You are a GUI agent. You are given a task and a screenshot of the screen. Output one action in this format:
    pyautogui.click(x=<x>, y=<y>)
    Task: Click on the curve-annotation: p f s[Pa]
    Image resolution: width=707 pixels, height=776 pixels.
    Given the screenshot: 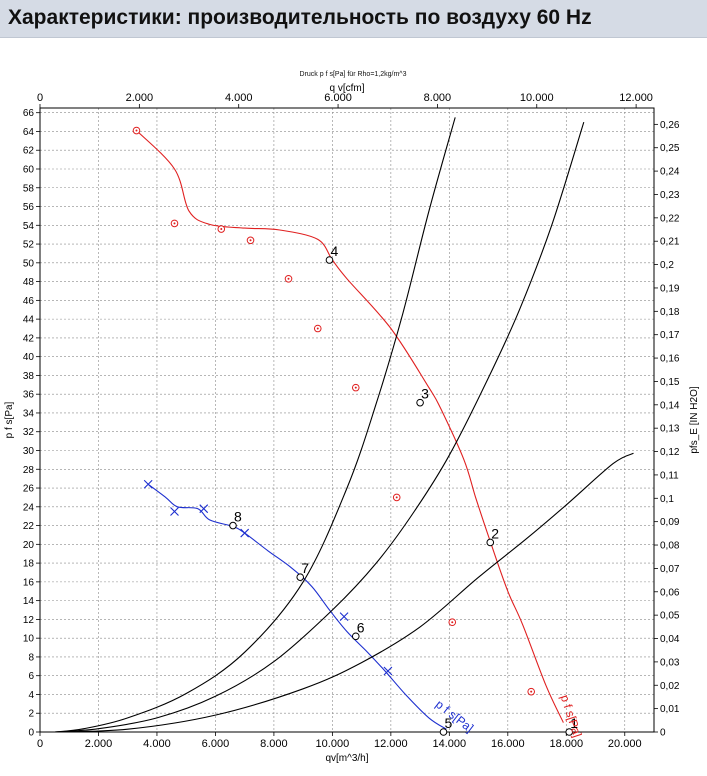 What is the action you would take?
    pyautogui.click(x=454, y=716)
    